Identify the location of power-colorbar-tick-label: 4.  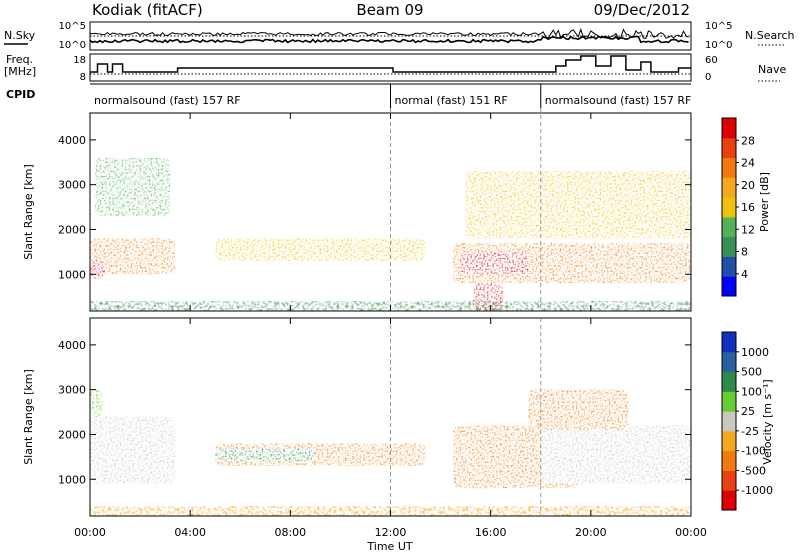
(744, 274).